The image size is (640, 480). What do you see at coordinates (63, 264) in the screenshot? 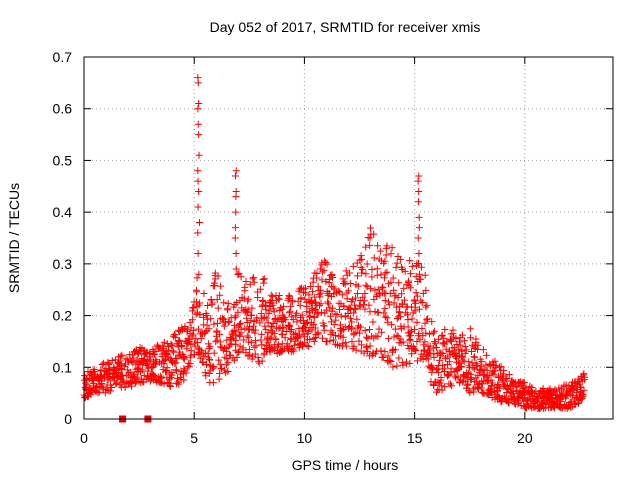
I see `y-tick-label: 0.3` at bounding box center [63, 264].